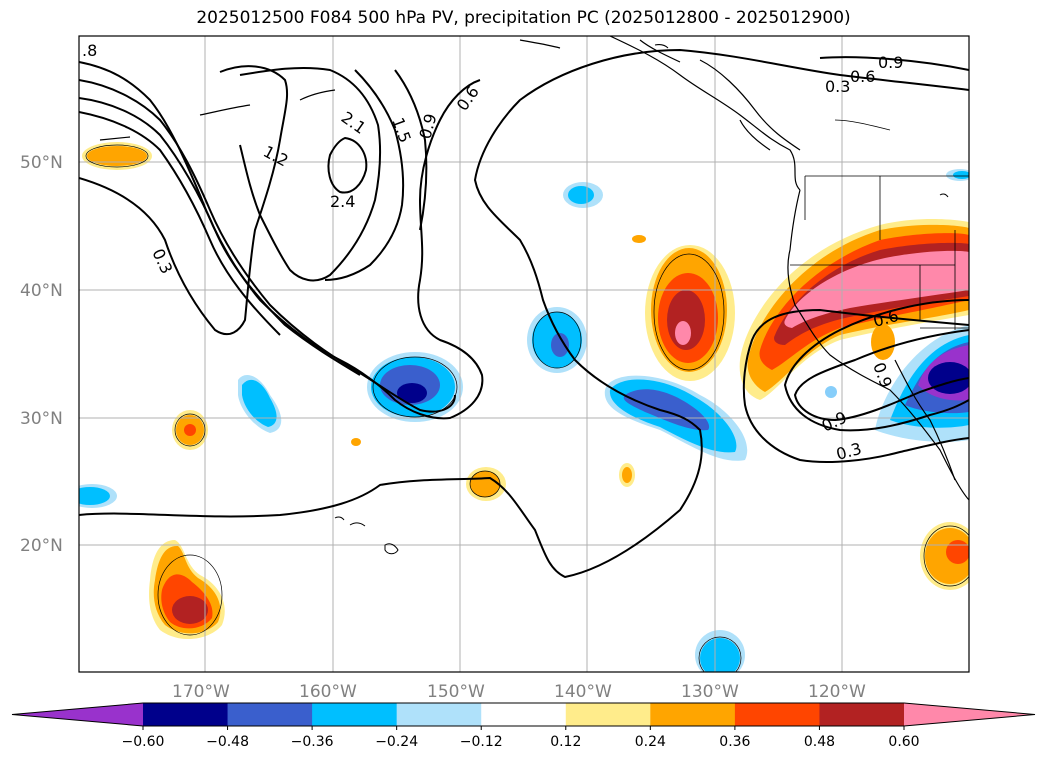 The height and width of the screenshot is (765, 1047). Describe the element at coordinates (890, 62) in the screenshot. I see `contour-label: 0.9` at that location.